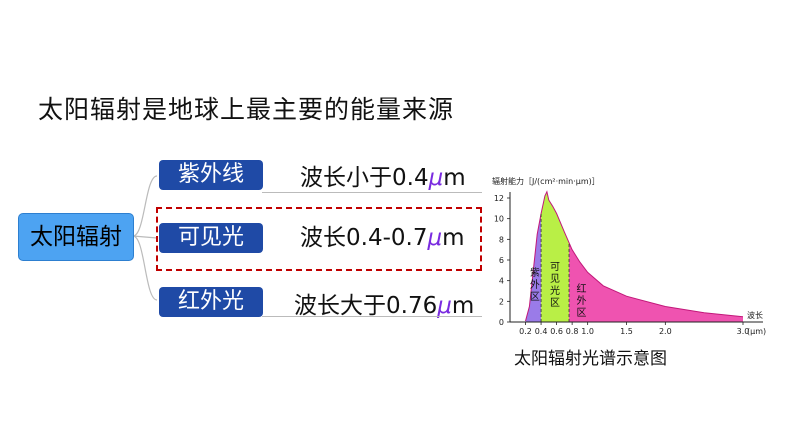 Image resolution: width=794 pixels, height=447 pixels. I want to click on region-label-visible: 见, so click(555, 279).